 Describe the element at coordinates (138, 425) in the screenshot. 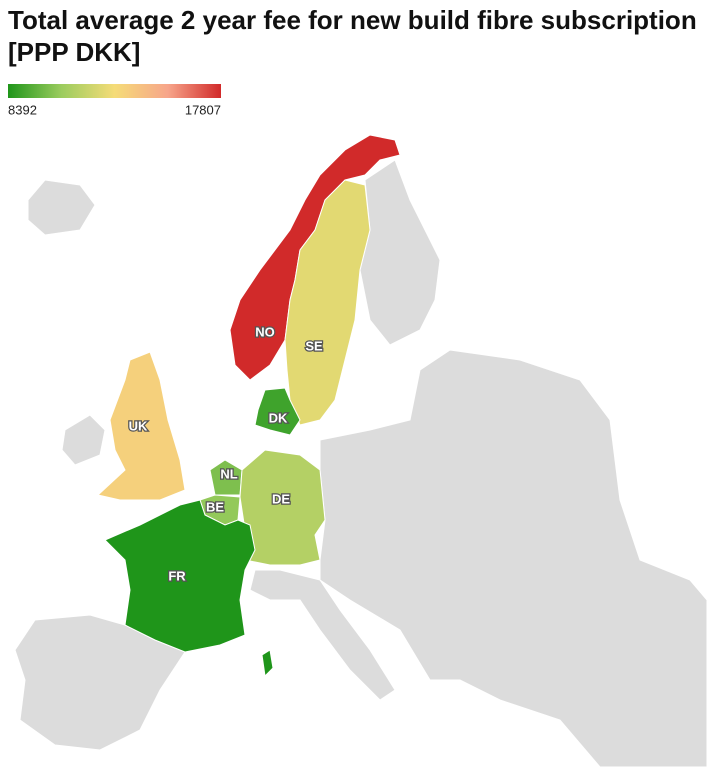

I see `country-label: UK` at that location.